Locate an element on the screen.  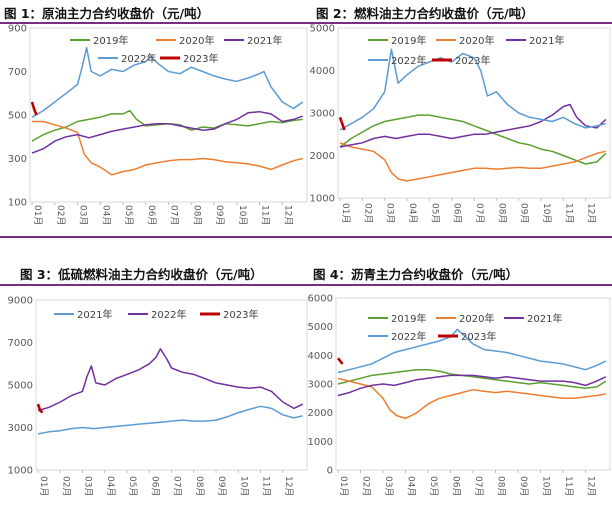
y-tick-label: 0 is located at coordinates (330, 471).